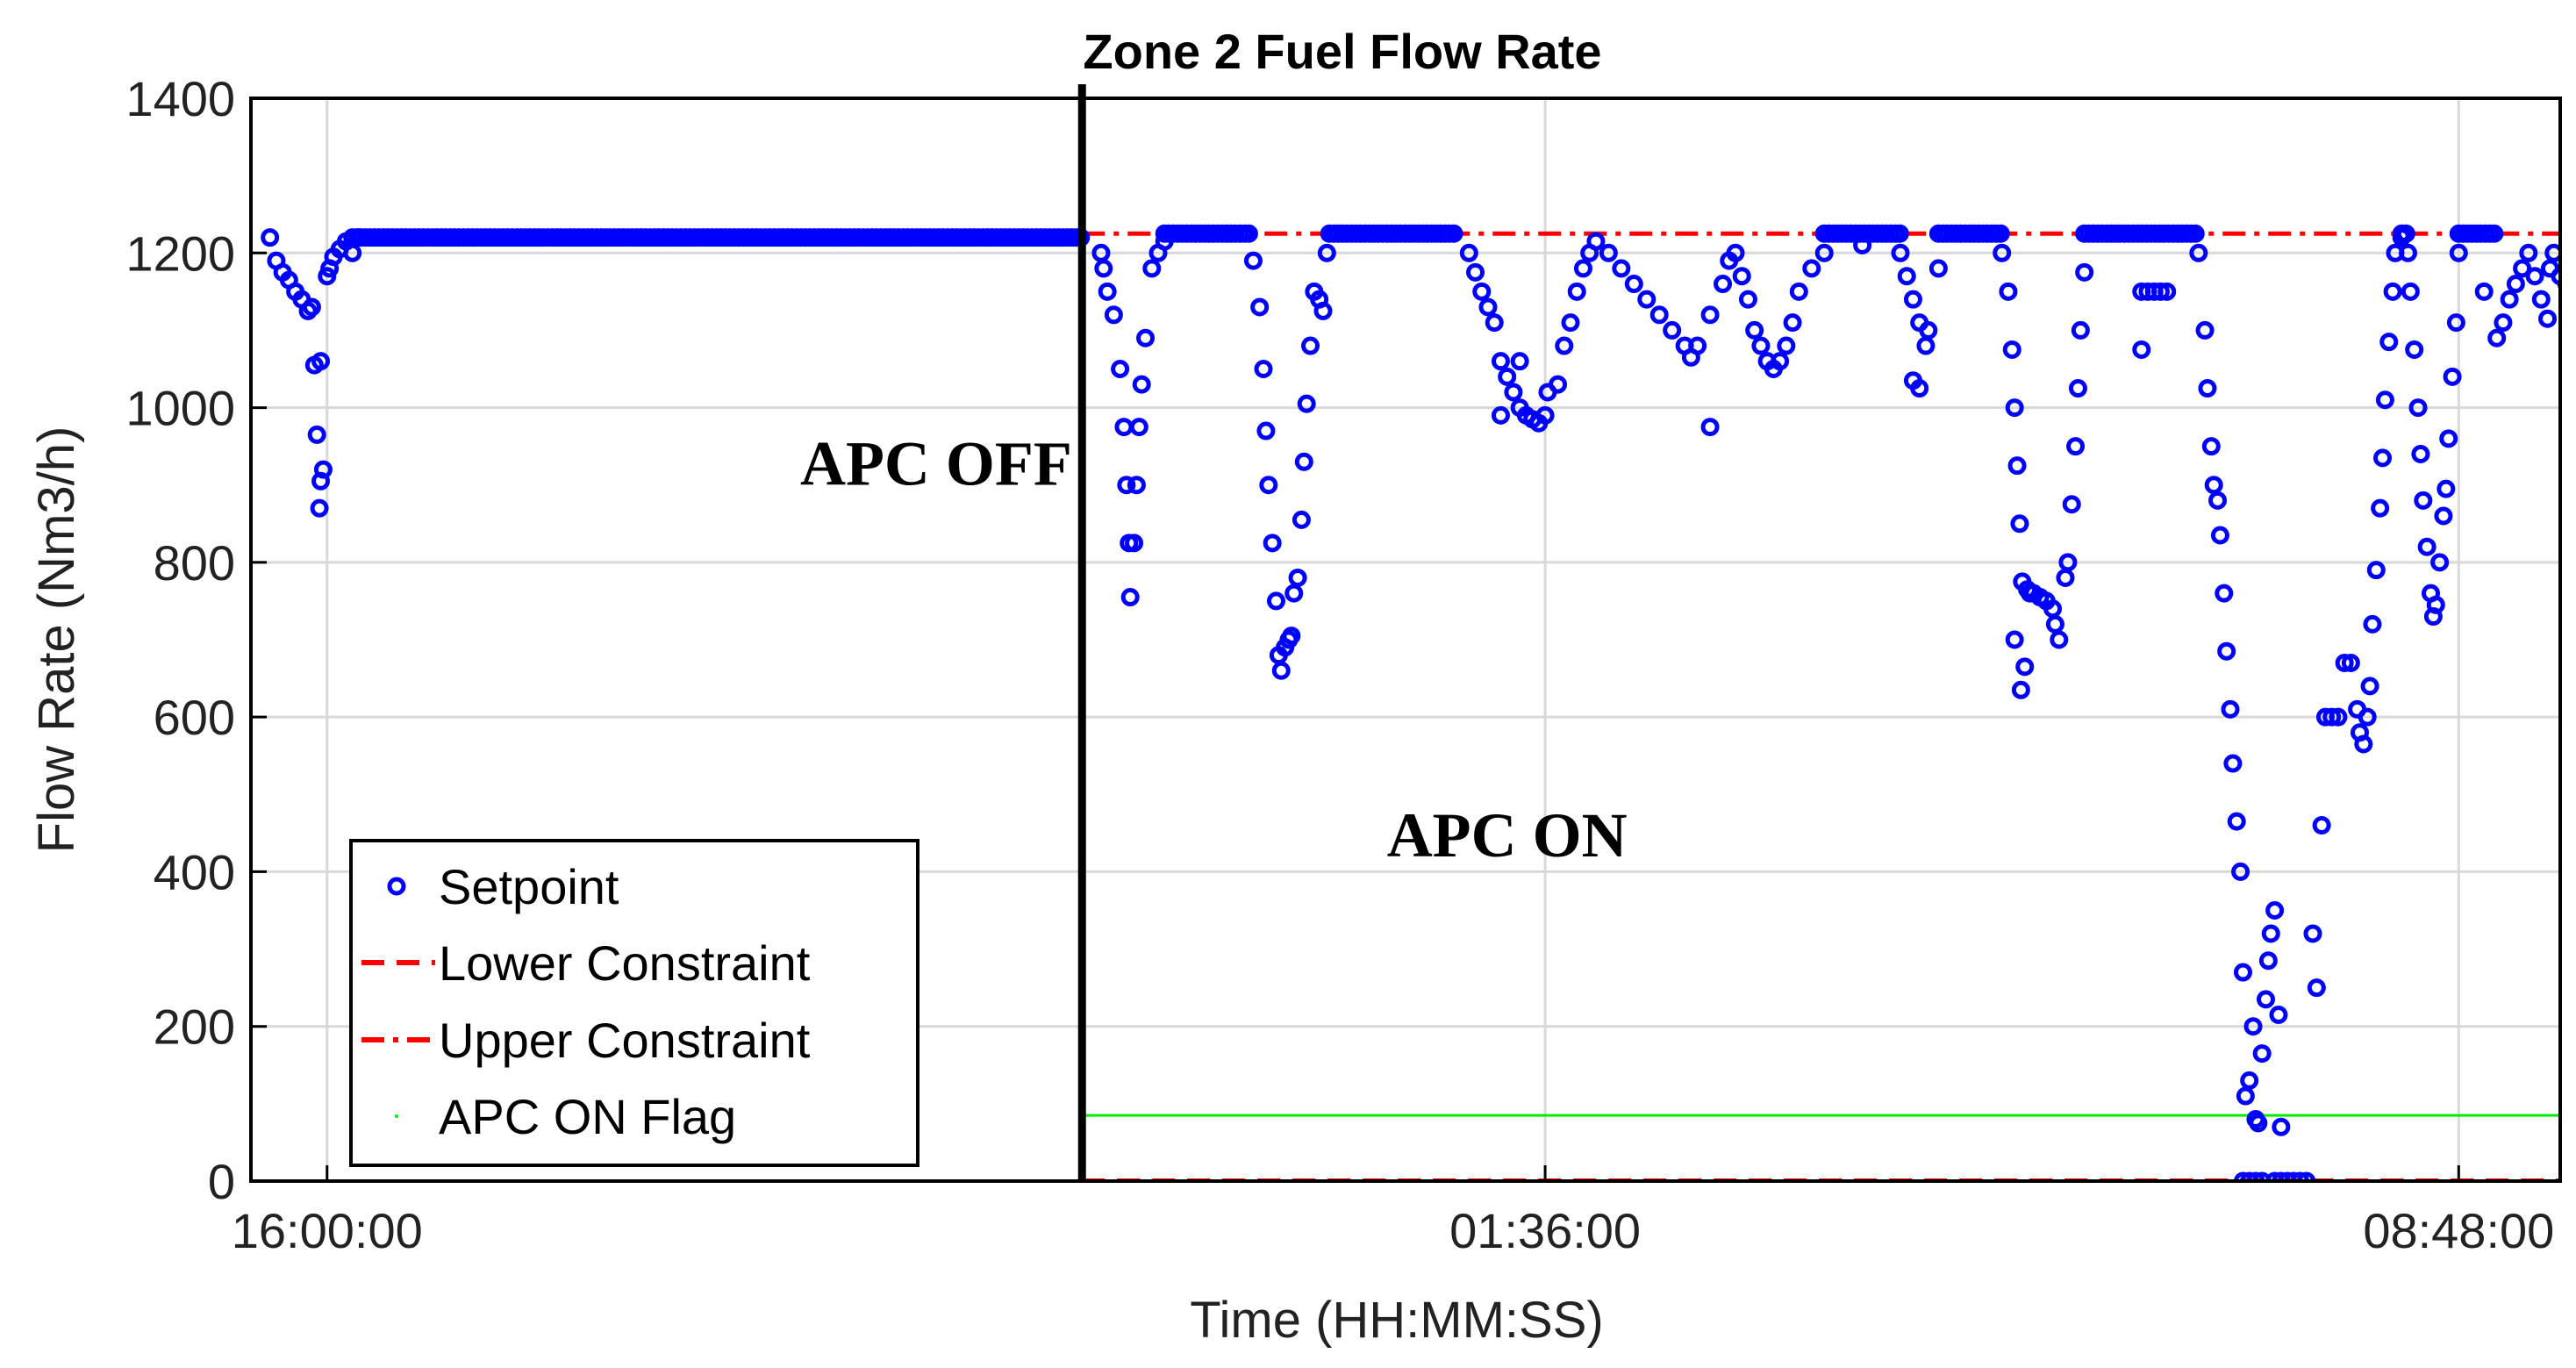 This screenshot has width=2576, height=1368. What do you see at coordinates (1545, 1230) in the screenshot?
I see `x-tick-label: 01:36:00` at bounding box center [1545, 1230].